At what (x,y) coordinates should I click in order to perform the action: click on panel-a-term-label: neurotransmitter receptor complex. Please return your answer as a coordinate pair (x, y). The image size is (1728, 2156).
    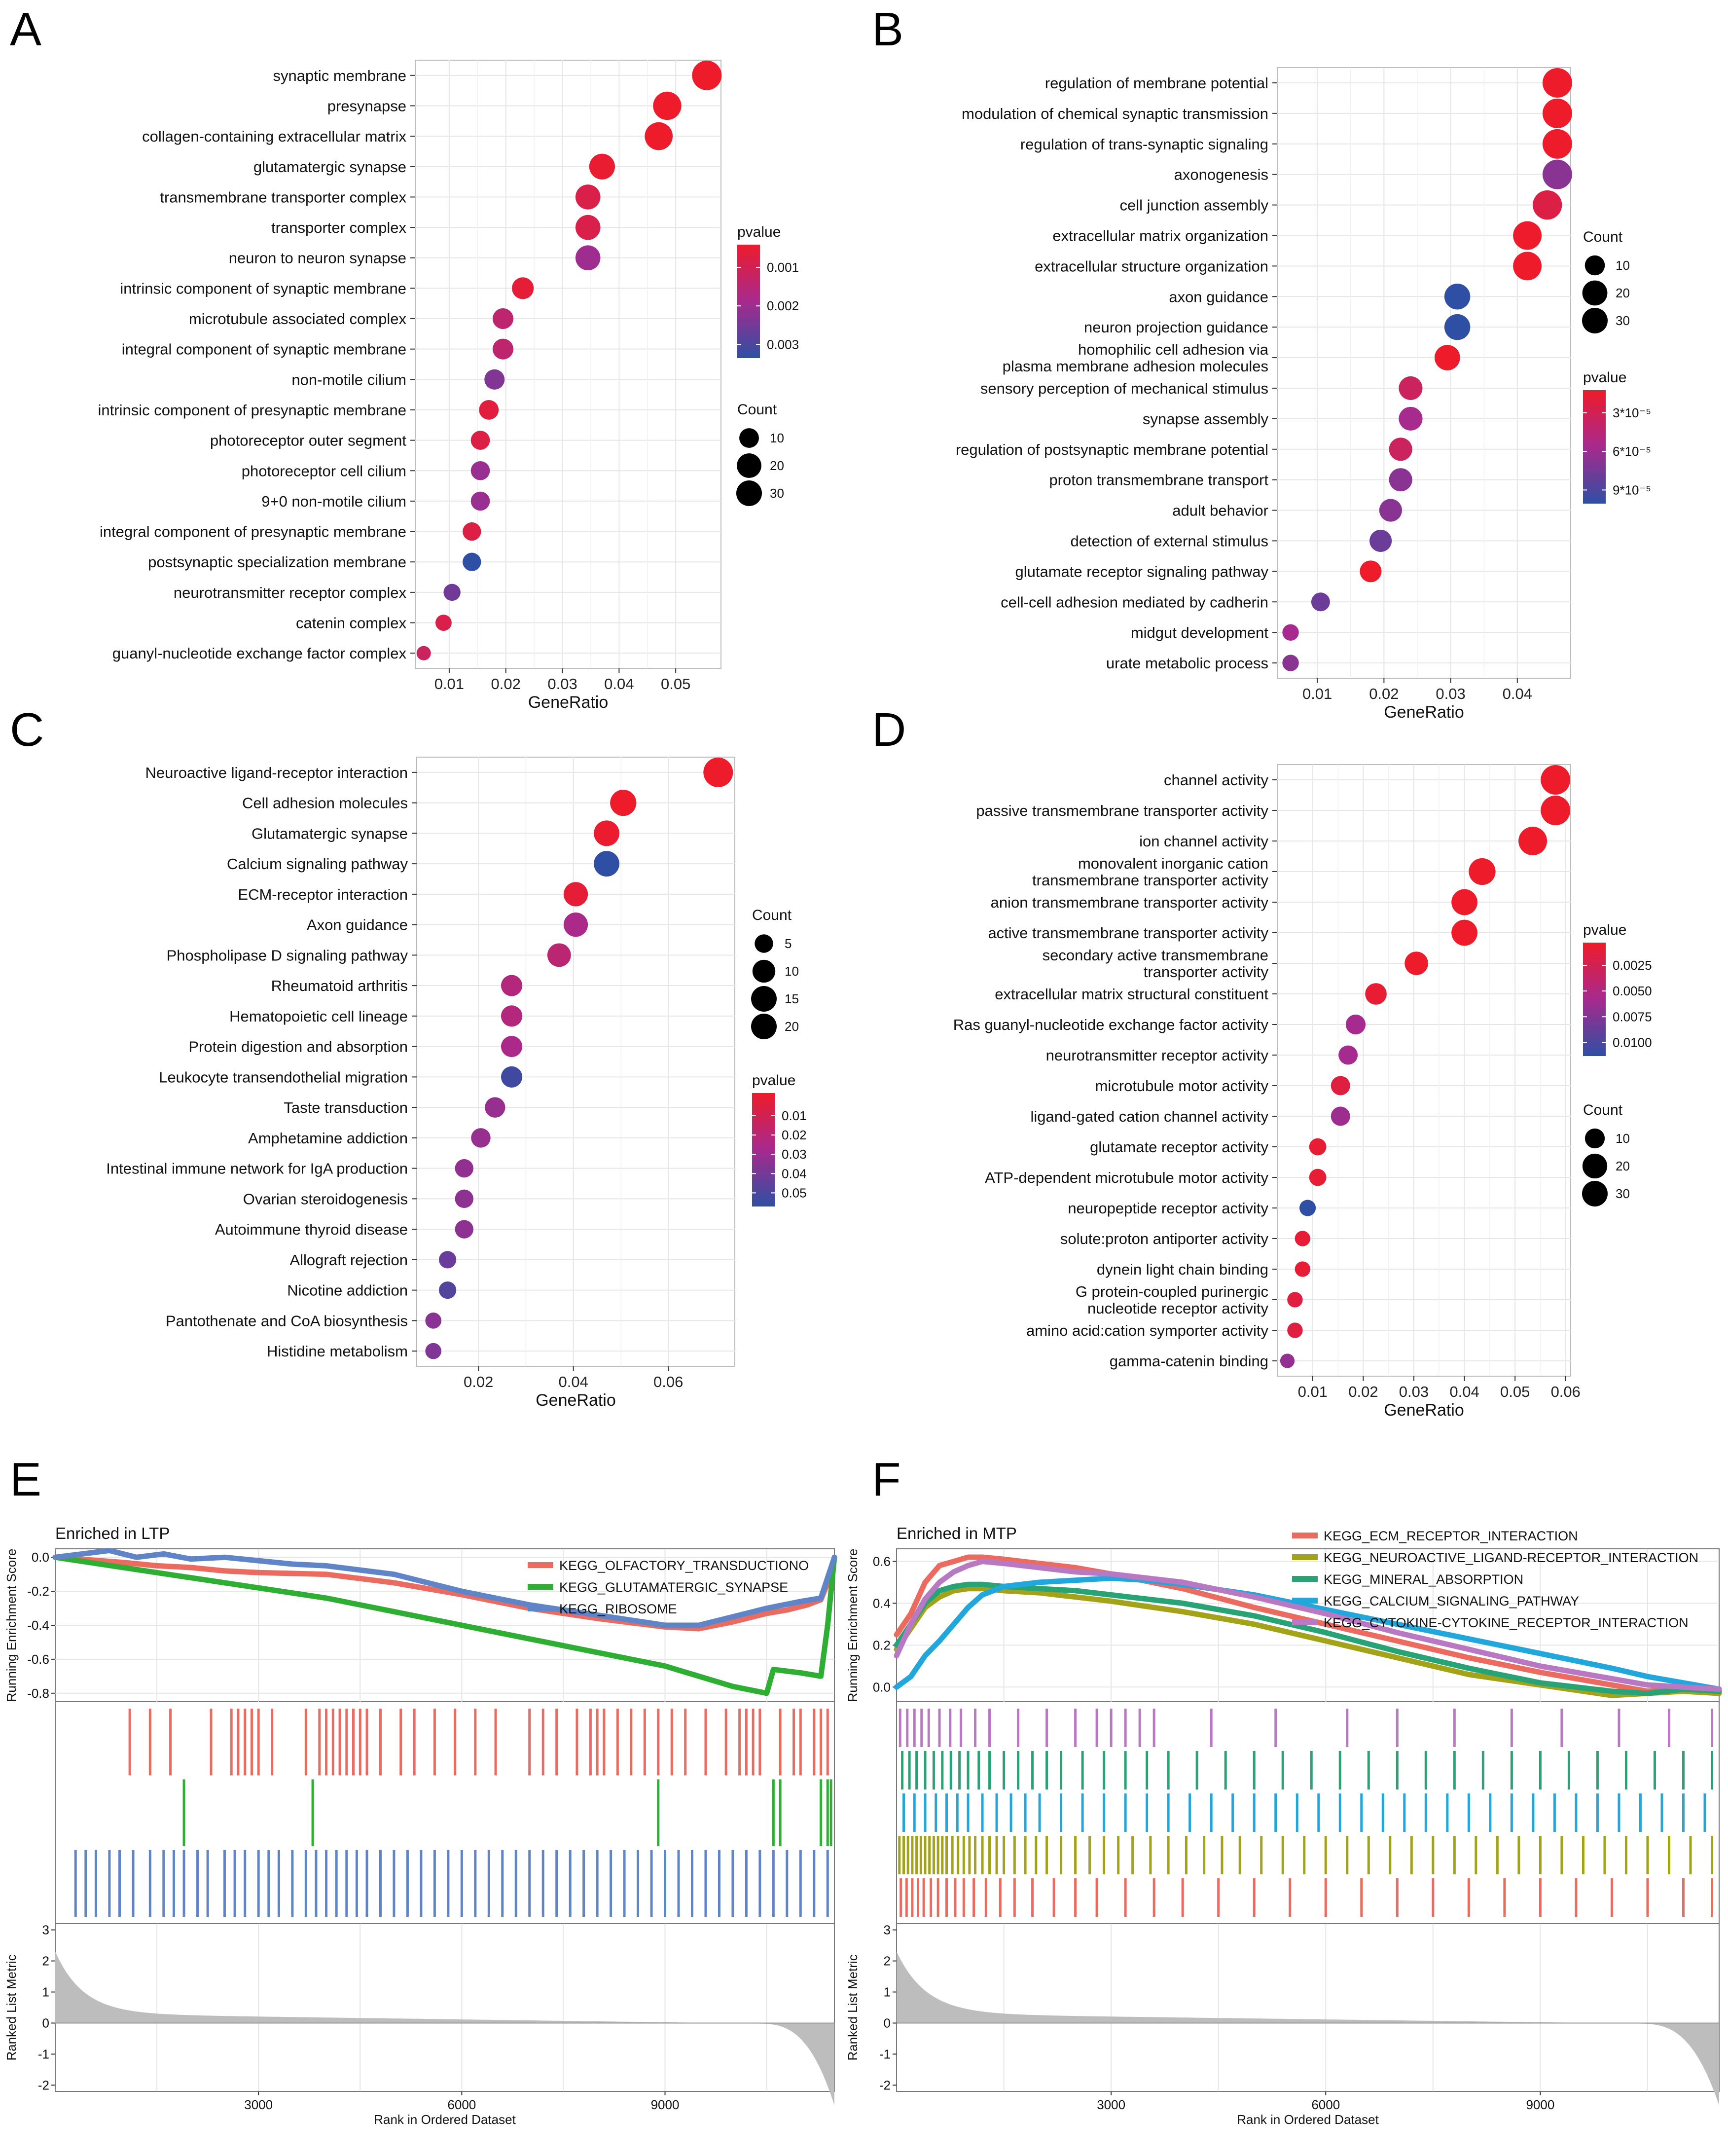
    Looking at the image, I should click on (290, 592).